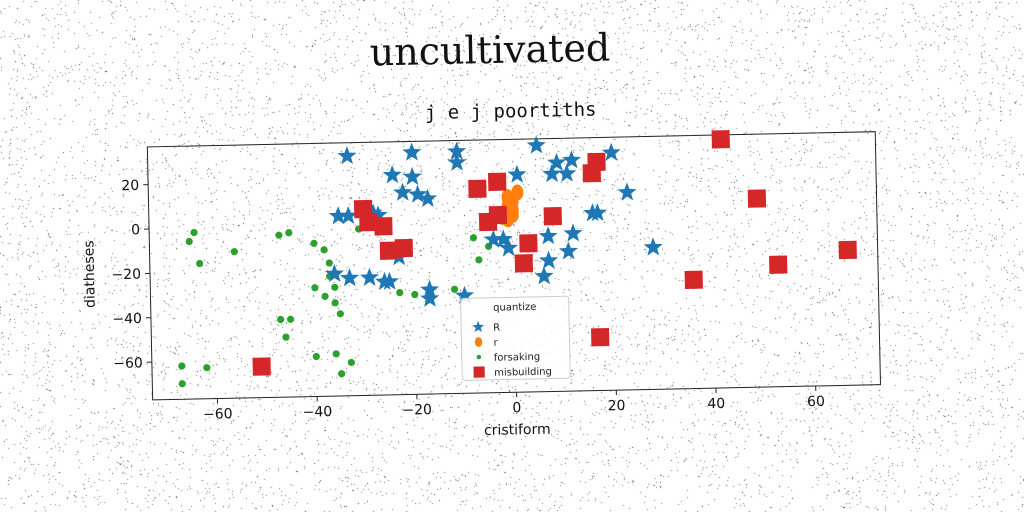 The width and height of the screenshot is (1024, 512). I want to click on y-tick-label: −40, so click(127, 319).